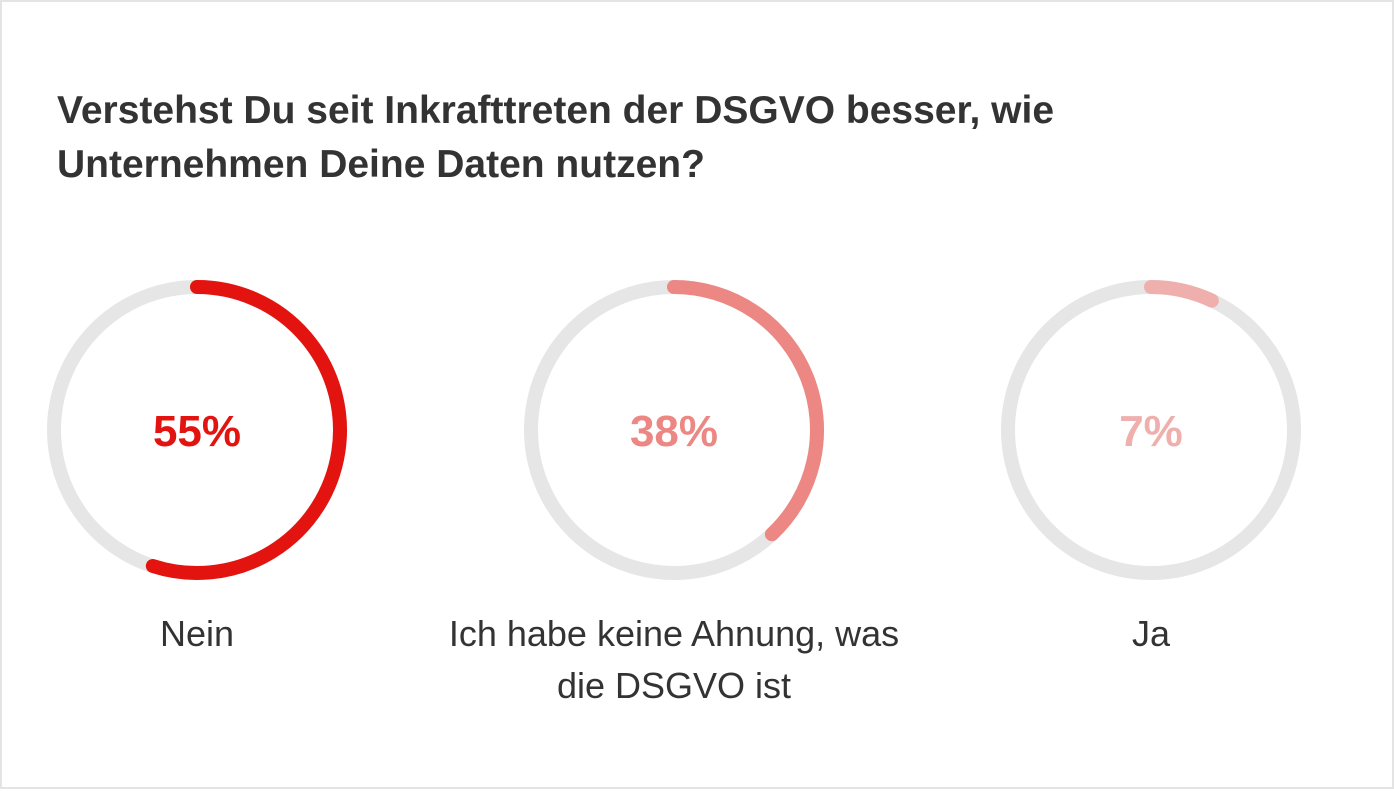  I want to click on value-label: 7%, so click(1151, 431).